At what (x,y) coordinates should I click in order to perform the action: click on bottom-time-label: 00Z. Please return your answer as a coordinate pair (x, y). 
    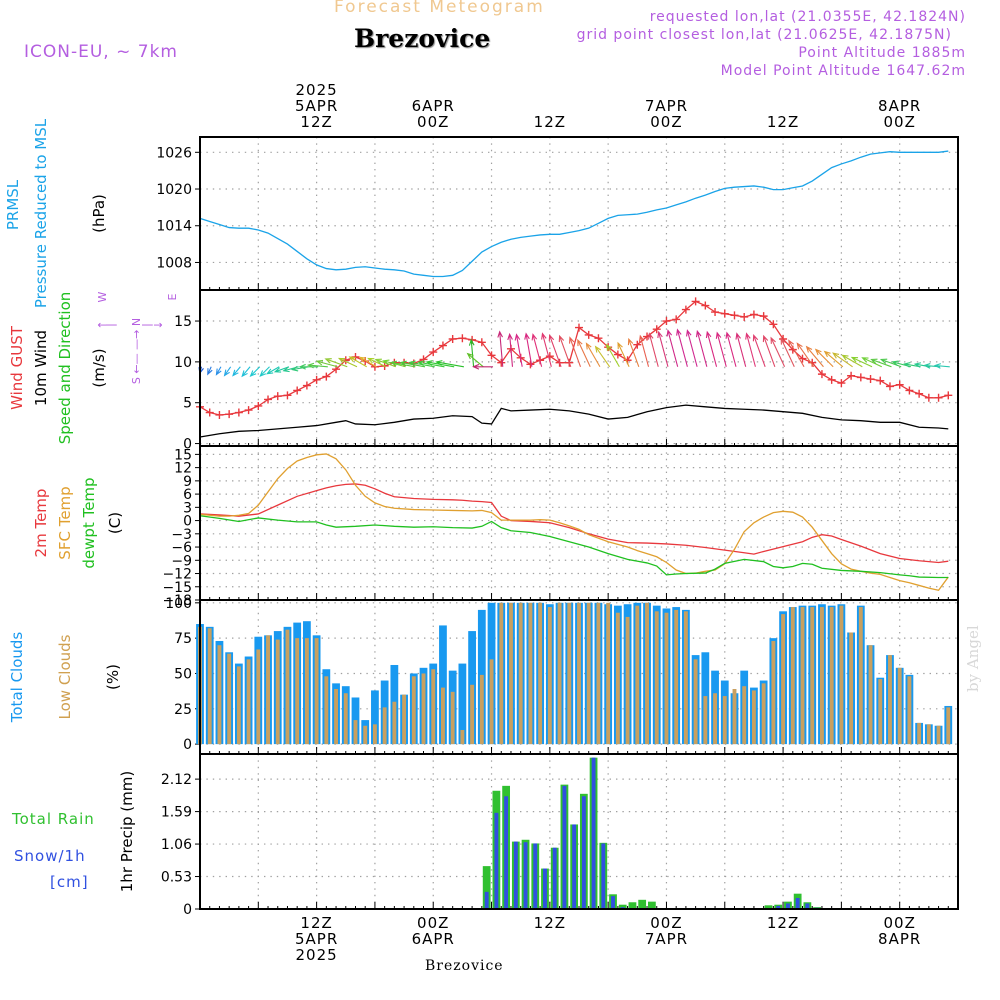
    Looking at the image, I should click on (433, 923).